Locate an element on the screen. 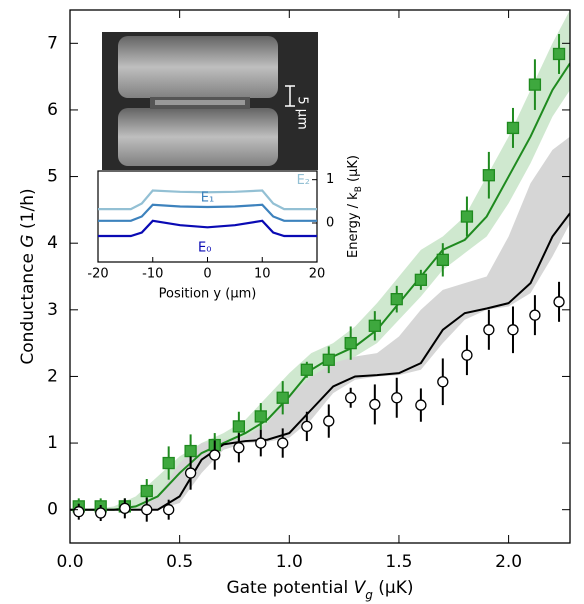  x-tick-label: -10 is located at coordinates (152, 274).